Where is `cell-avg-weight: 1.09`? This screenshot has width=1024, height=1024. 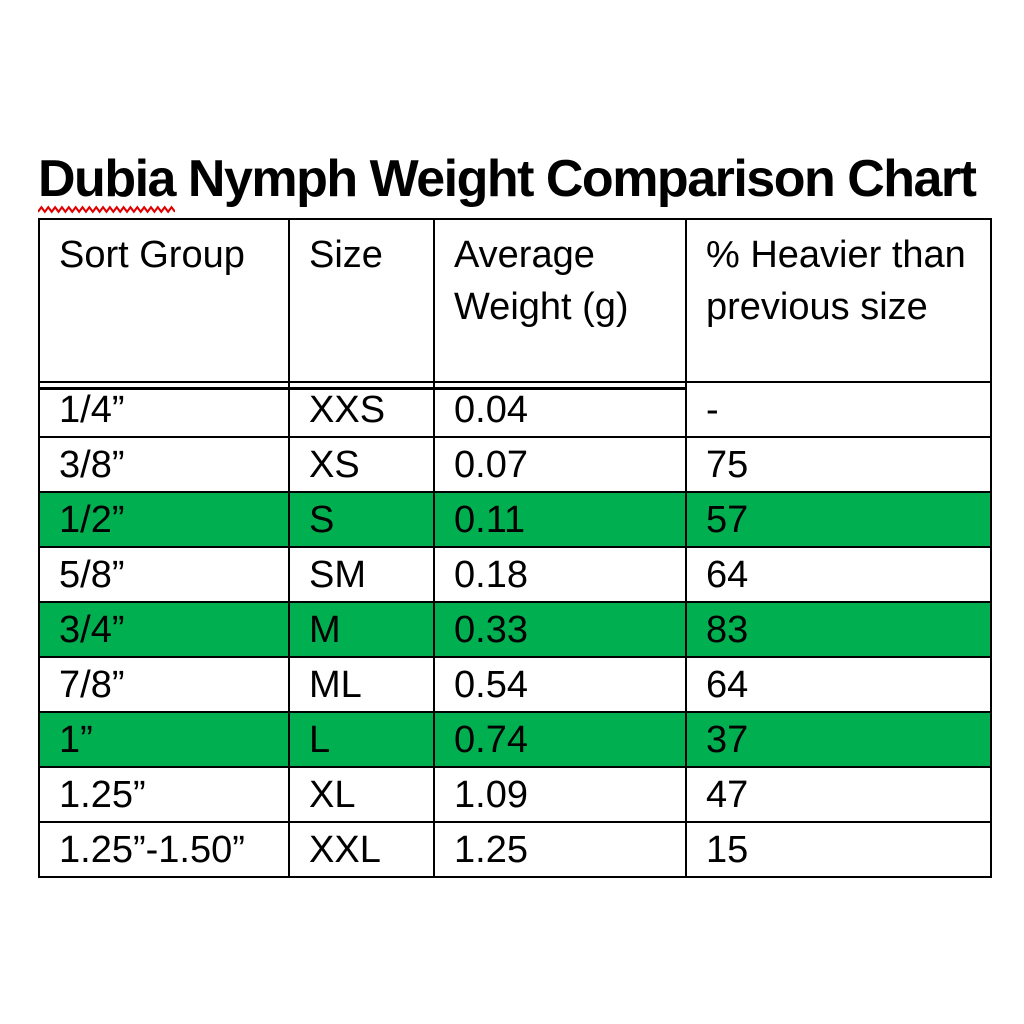
cell-avg-weight: 1.09 is located at coordinates (560, 794).